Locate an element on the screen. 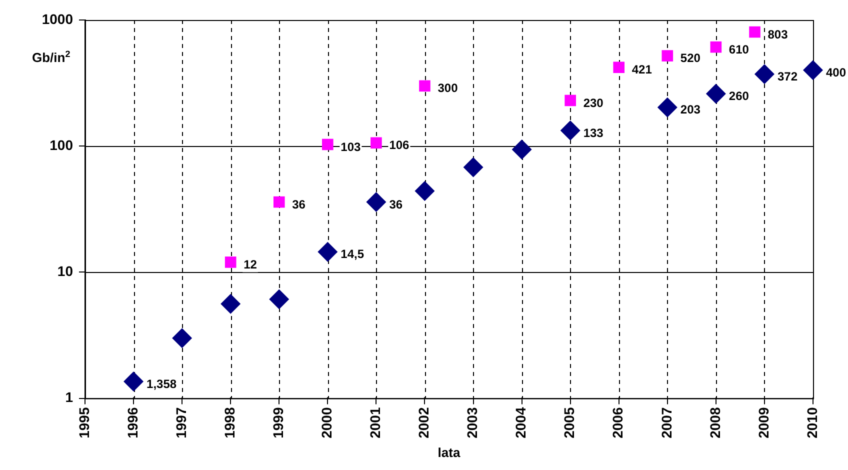  x-tick-label: 2005 is located at coordinates (569, 422).